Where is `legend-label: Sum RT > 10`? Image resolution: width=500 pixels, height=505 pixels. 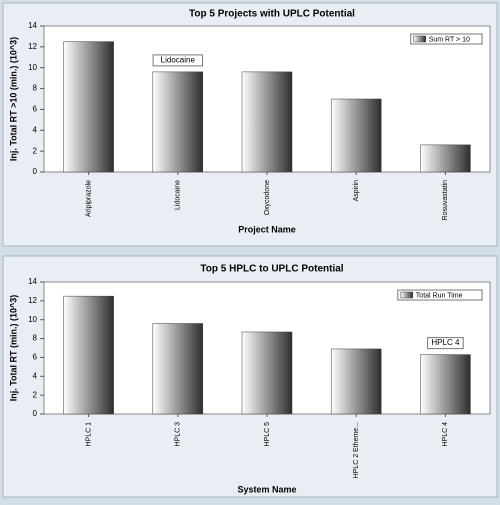
legend-label: Sum RT > 10 is located at coordinates (449, 39).